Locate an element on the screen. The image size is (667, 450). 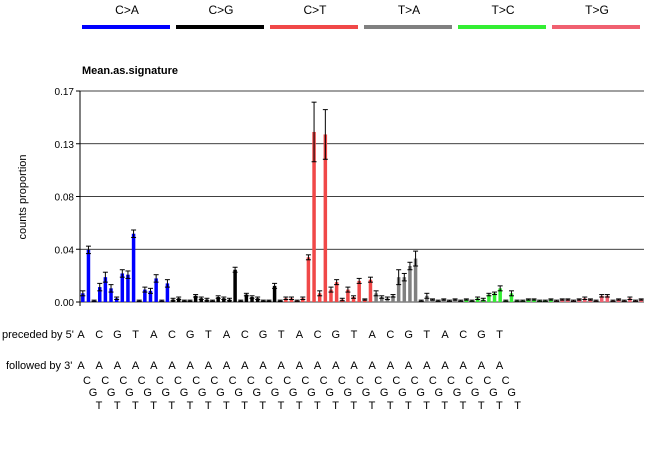
legend-label: C>G is located at coordinates (220, 10).